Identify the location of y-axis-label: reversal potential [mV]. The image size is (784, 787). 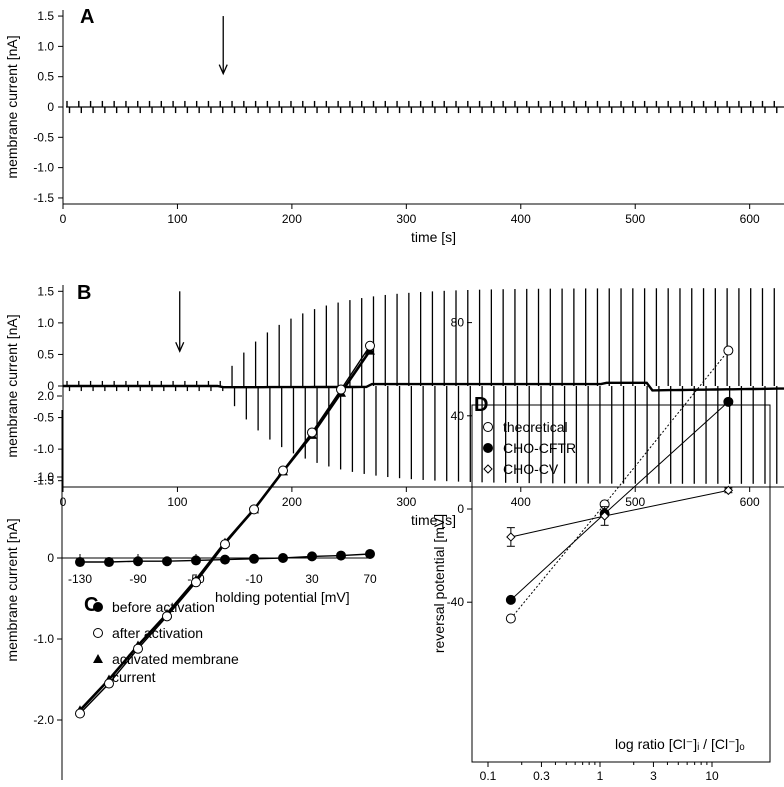
(439, 583).